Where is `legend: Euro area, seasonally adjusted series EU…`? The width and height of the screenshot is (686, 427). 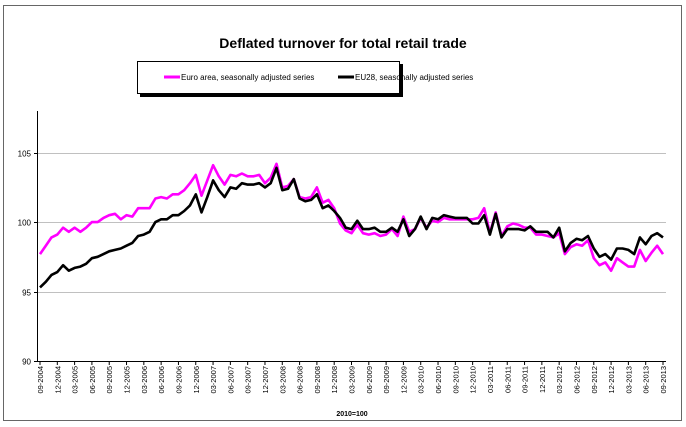 legend: Euro area, seasonally adjusted series EU… is located at coordinates (305, 79).